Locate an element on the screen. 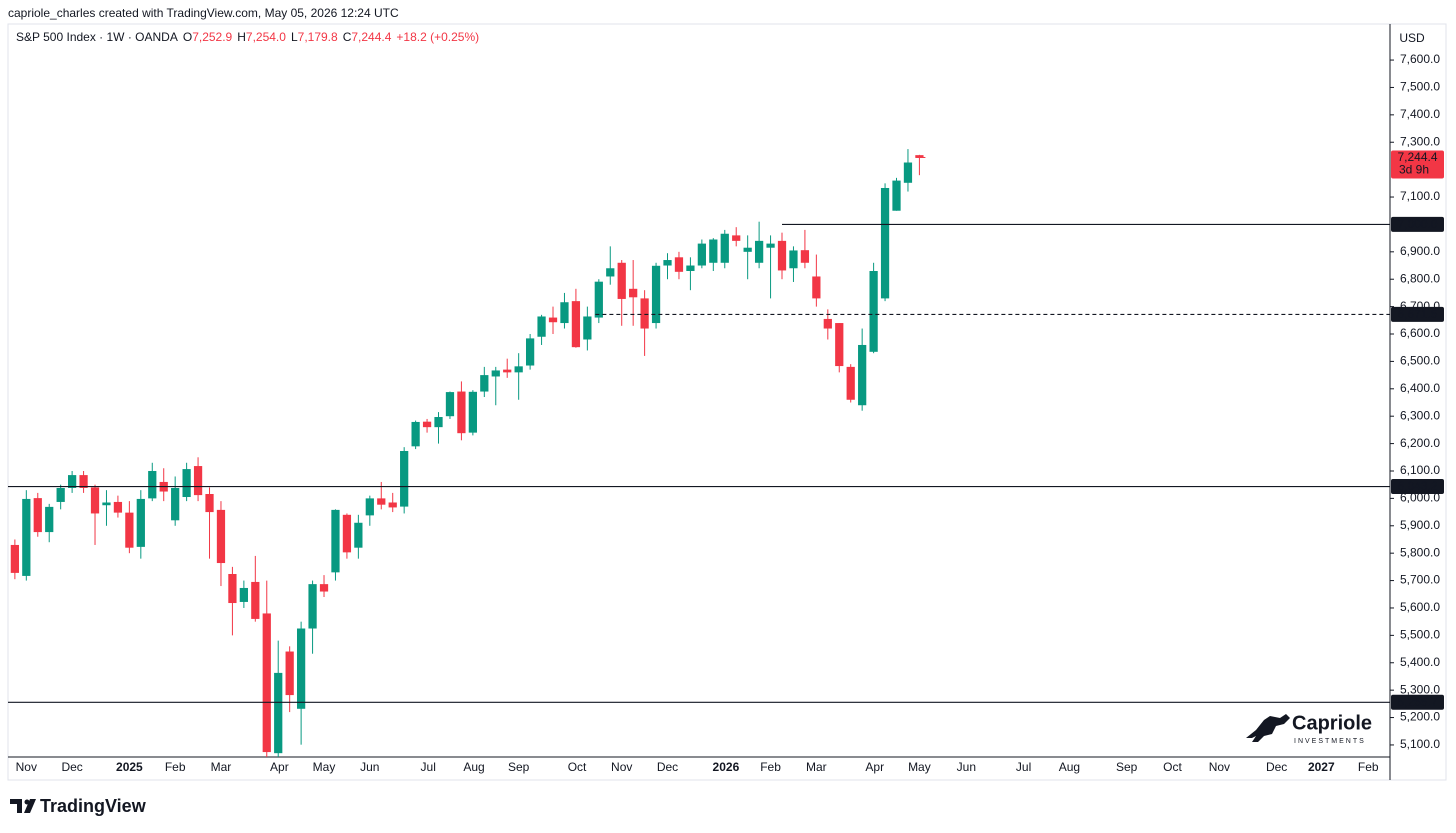  ohlc-value: 7,254.0 is located at coordinates (266, 37).